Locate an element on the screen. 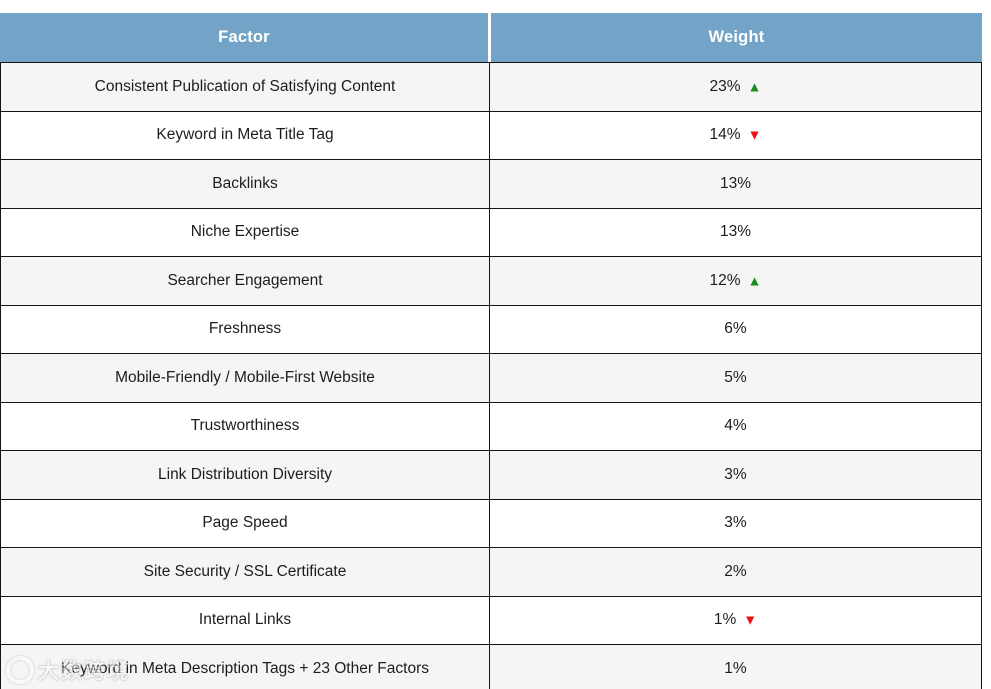 The width and height of the screenshot is (991, 689). table-row: Freshness 6% is located at coordinates (491, 329).